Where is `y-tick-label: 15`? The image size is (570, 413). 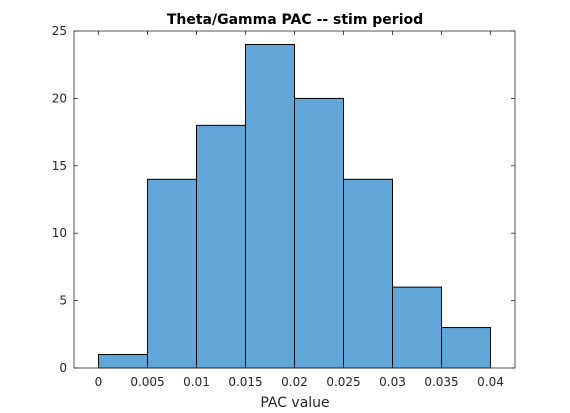 y-tick-label: 15 is located at coordinates (59, 166).